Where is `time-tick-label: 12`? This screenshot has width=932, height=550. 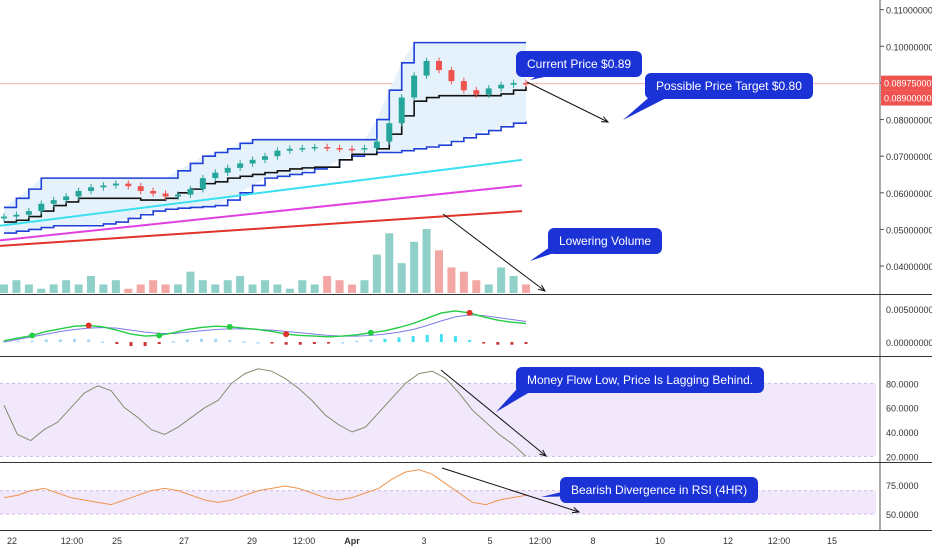 time-tick-label: 12 is located at coordinates (728, 541).